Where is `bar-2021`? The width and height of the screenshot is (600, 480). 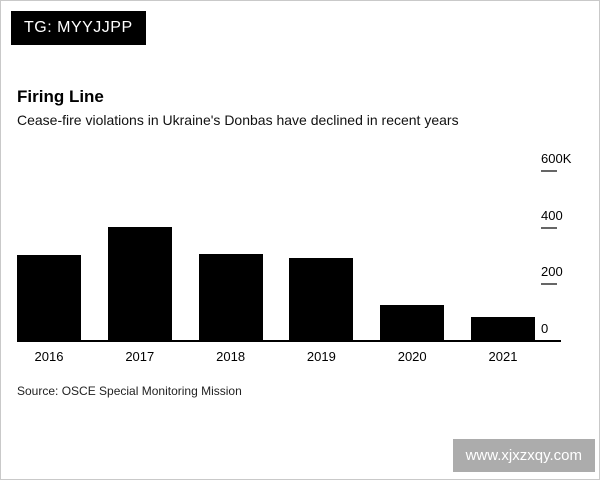 bar-2021 is located at coordinates (502, 328).